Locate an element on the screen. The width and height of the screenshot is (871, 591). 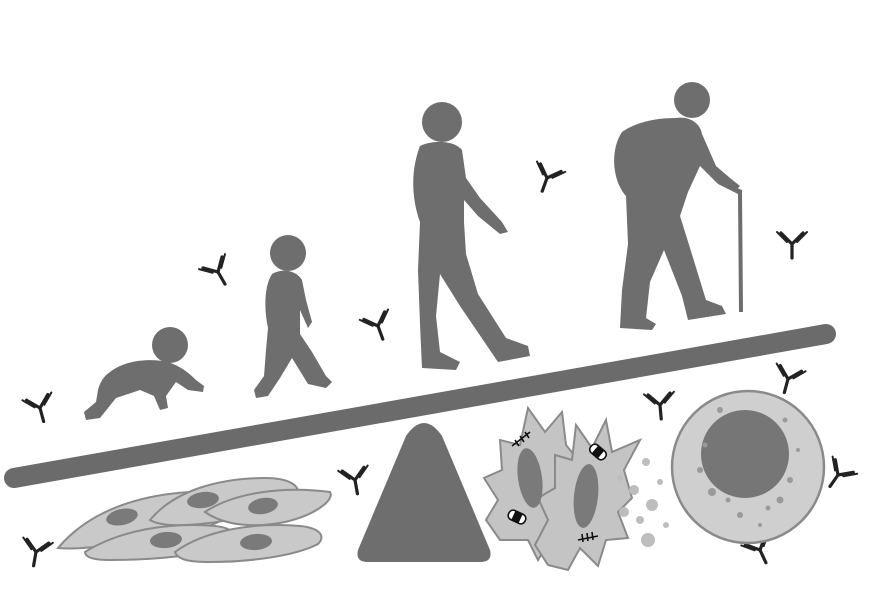
apoptotic-debris is located at coordinates (643, 502).